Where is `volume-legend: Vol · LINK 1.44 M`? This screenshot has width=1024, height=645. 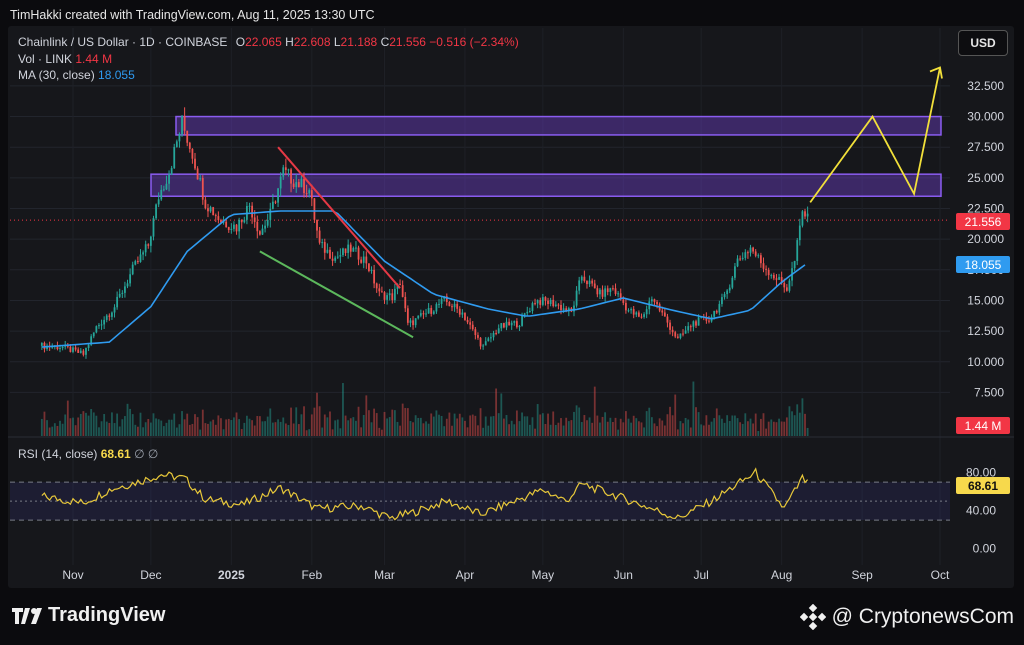
volume-legend: Vol · LINK 1.44 M is located at coordinates (65, 59).